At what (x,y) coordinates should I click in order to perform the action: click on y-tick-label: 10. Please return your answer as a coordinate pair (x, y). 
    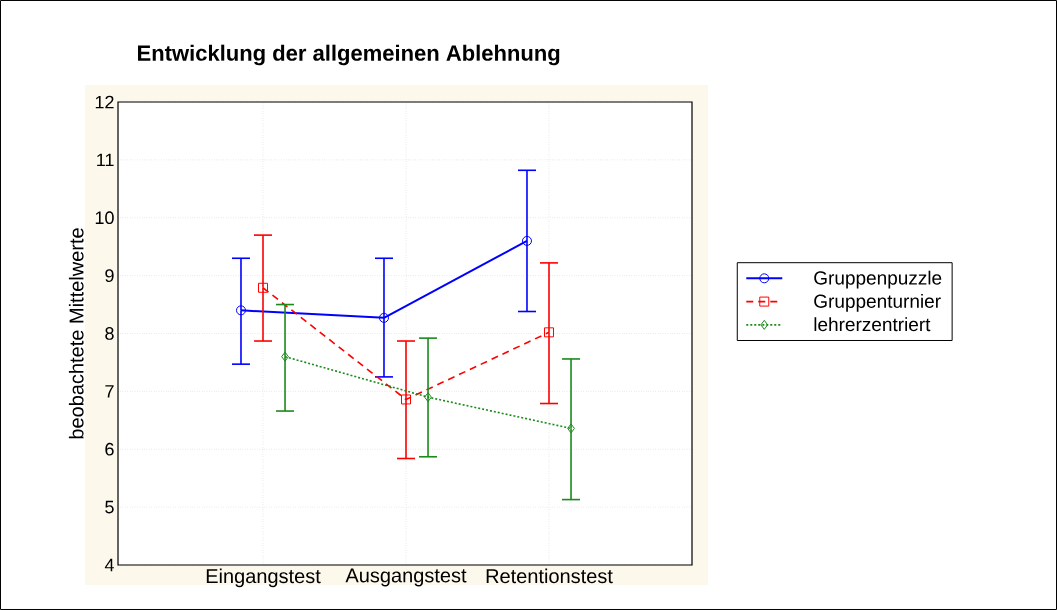
    Looking at the image, I should click on (104, 218).